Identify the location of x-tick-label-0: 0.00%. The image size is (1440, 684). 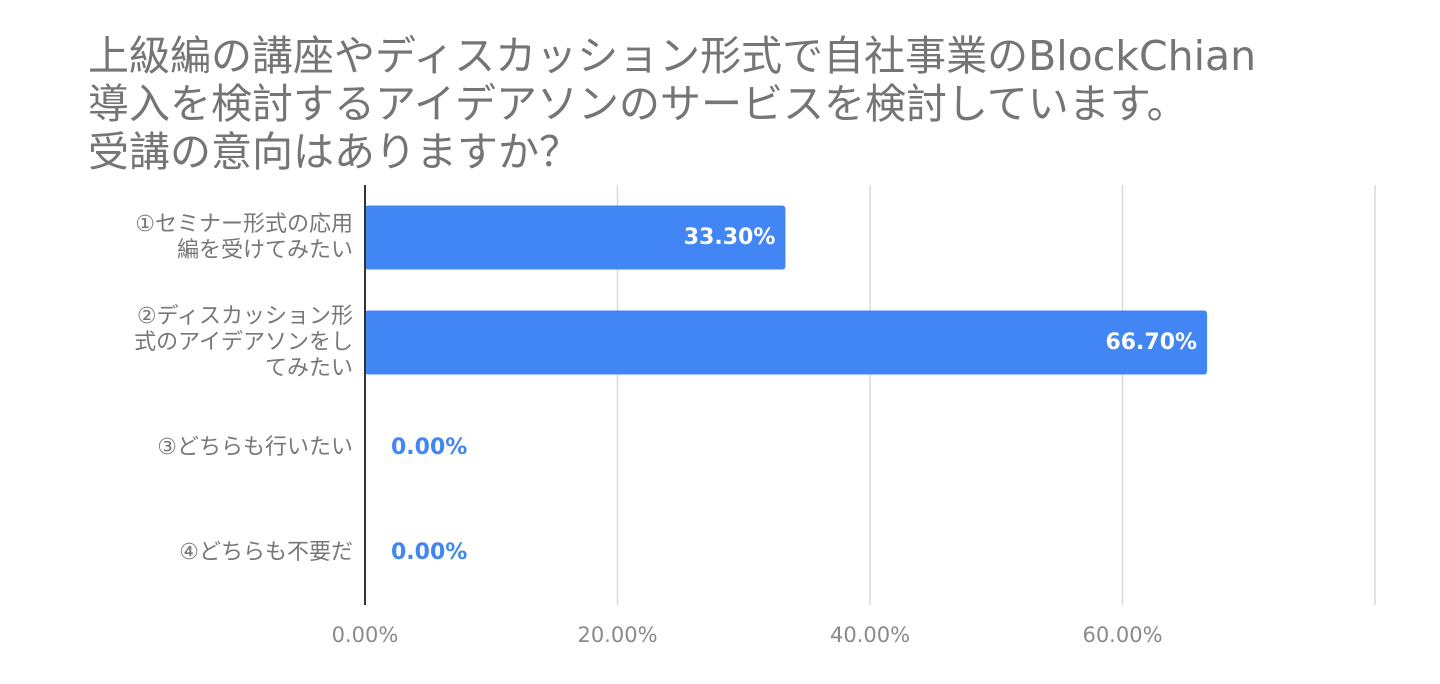
(365, 635).